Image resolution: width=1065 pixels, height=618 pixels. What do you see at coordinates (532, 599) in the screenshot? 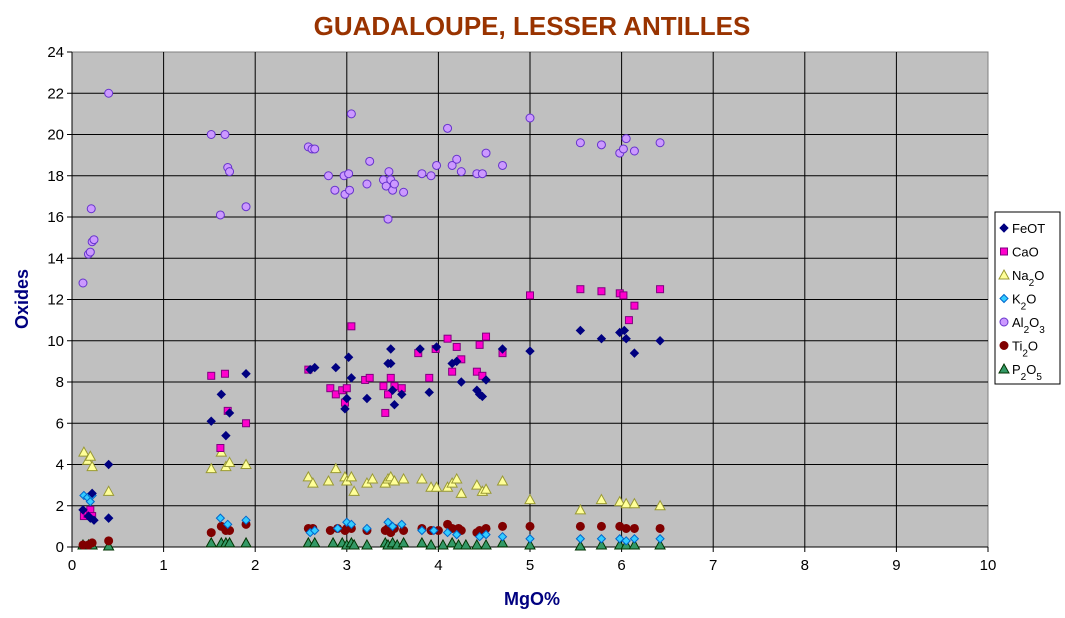
I see `x-axis-title: MgO%` at bounding box center [532, 599].